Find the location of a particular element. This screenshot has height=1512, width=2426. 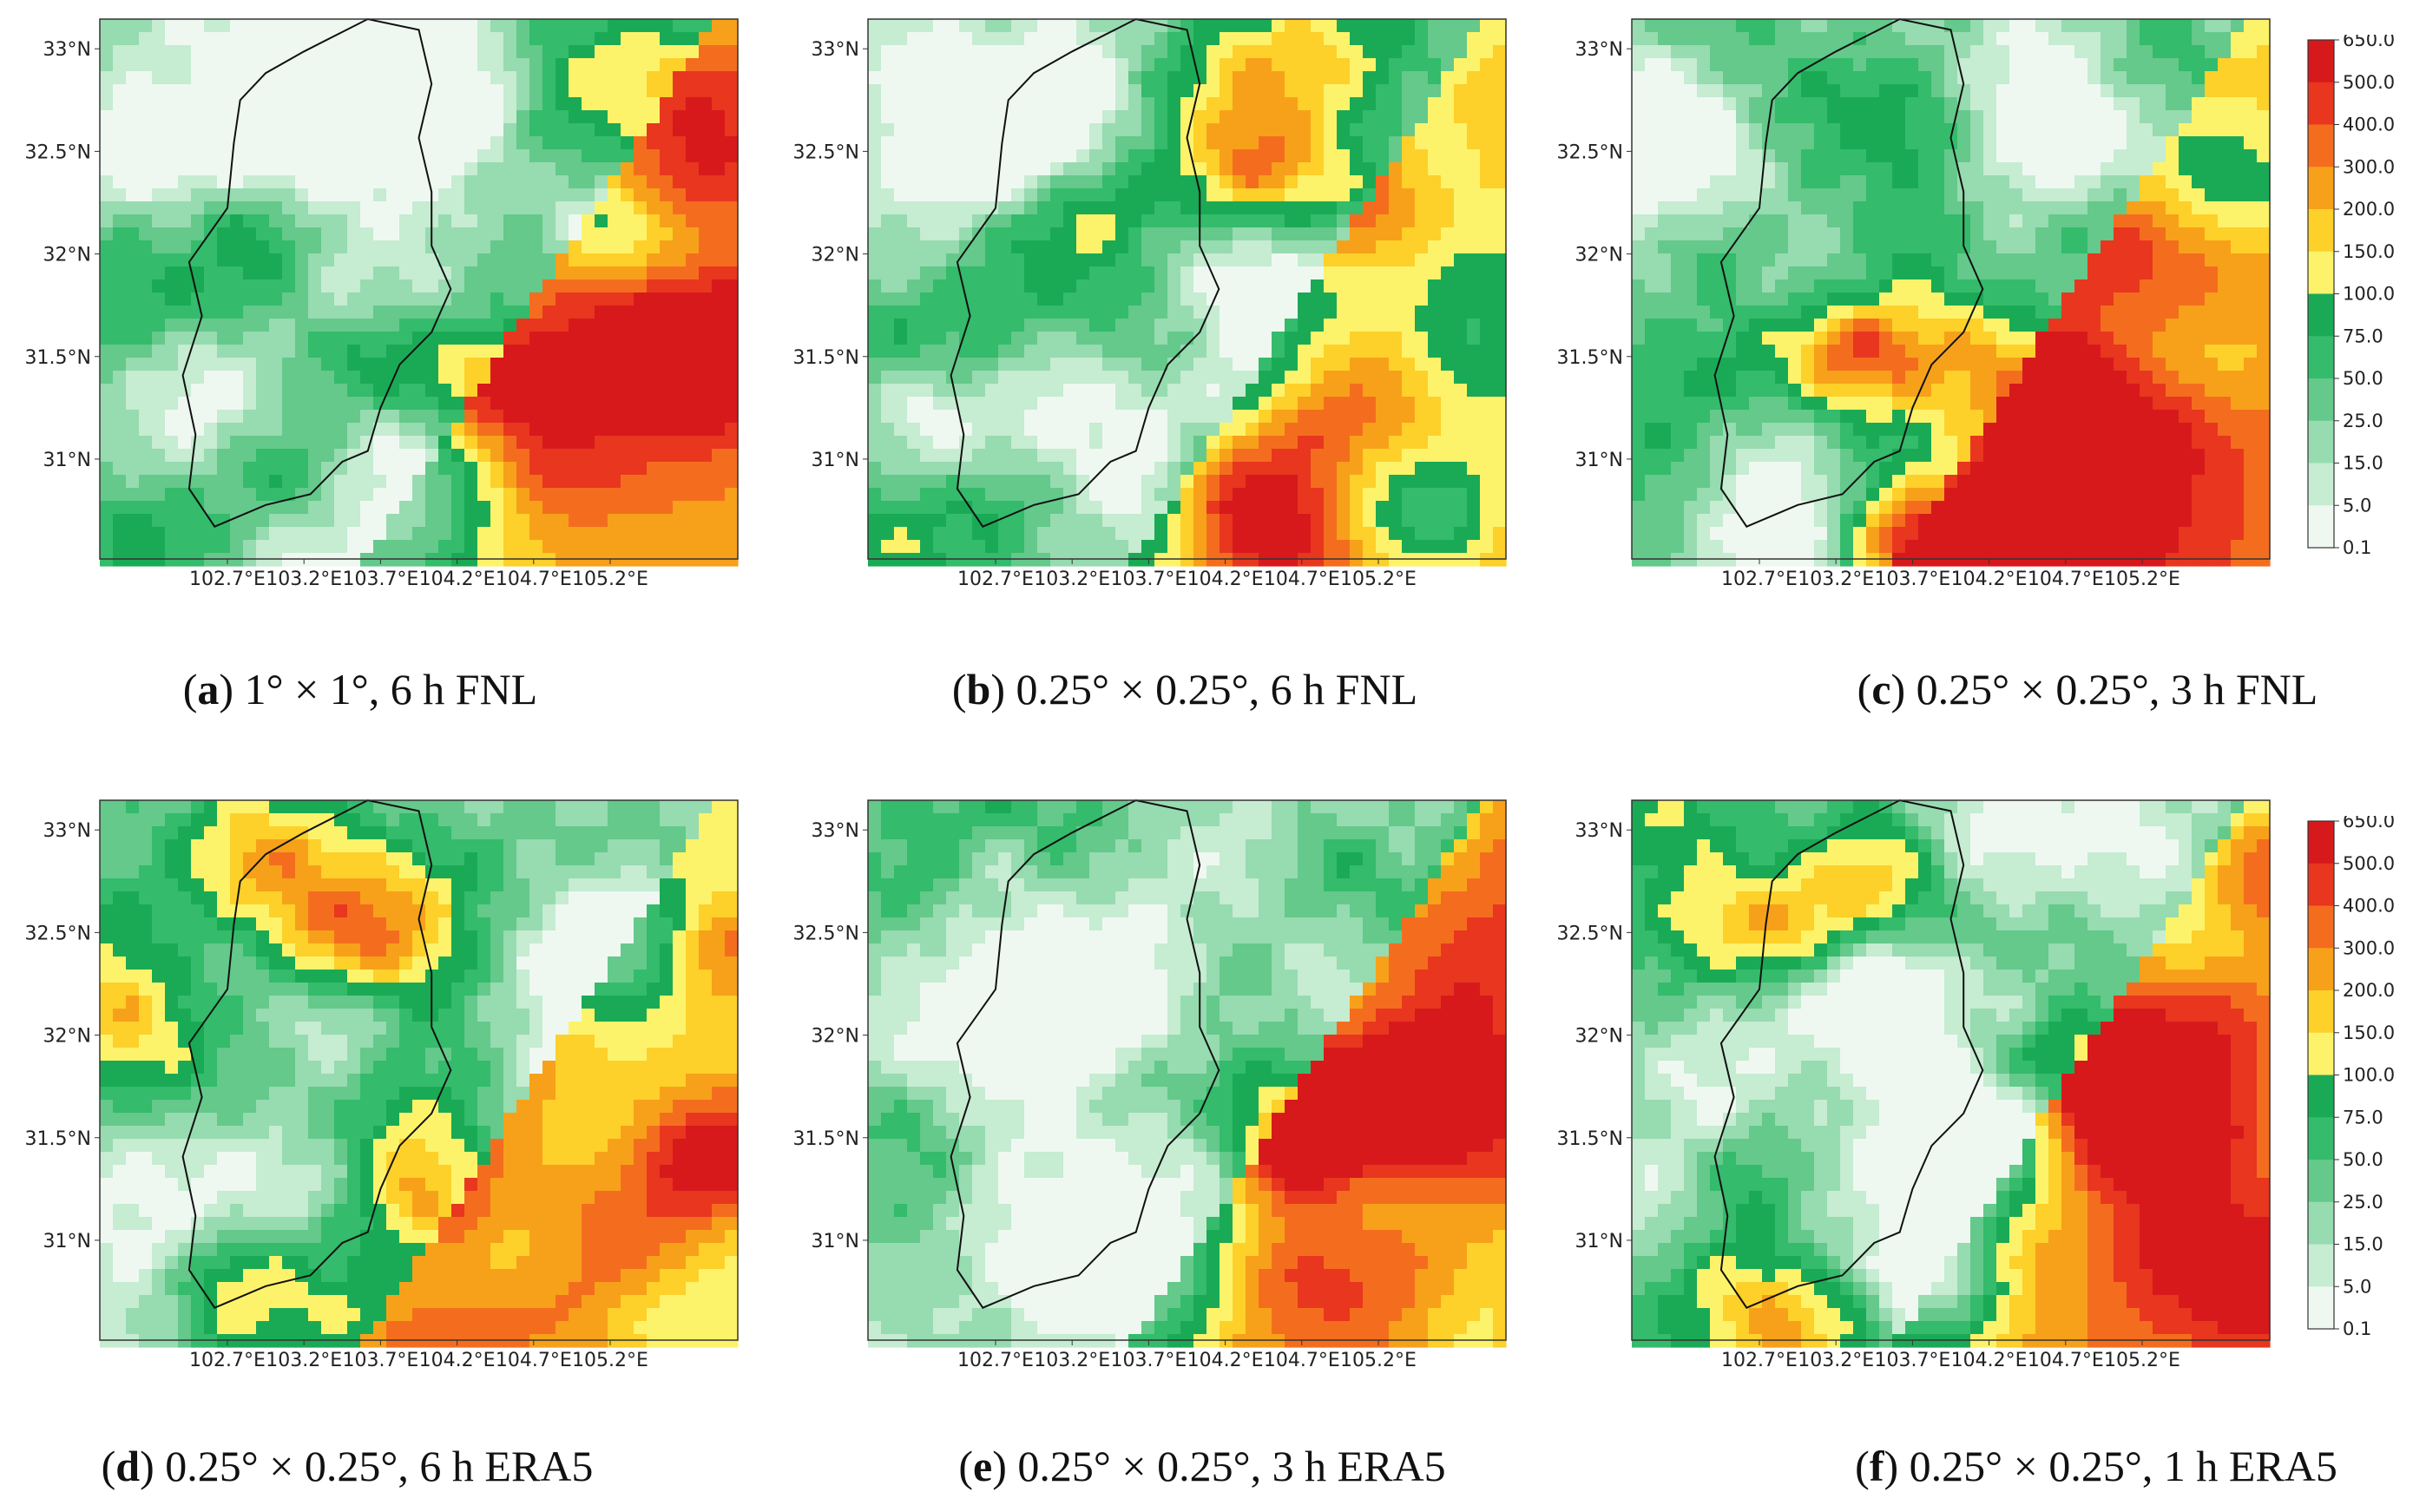

colorbar-label: 400.0 is located at coordinates (2369, 906).